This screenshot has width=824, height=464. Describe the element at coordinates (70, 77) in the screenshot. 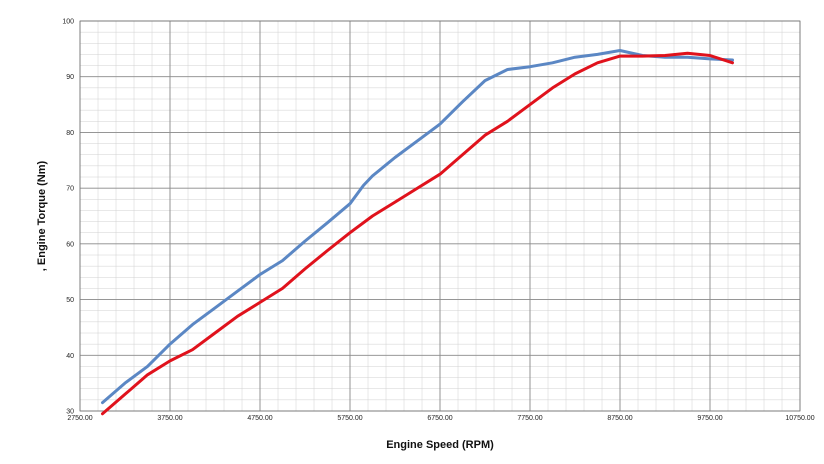

I see `y-tick-label: 90` at that location.